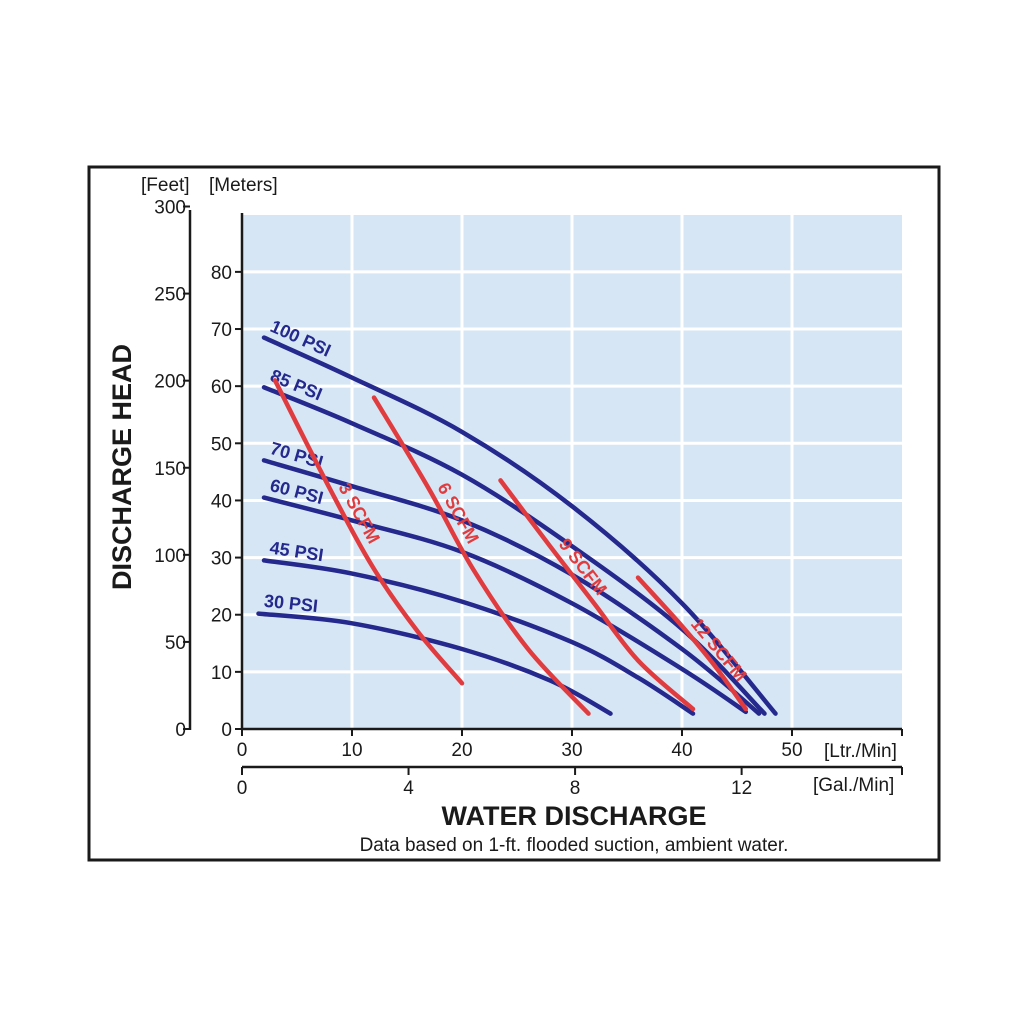  Describe the element at coordinates (180, 730) in the screenshot. I see `tick-label-feet: 0` at that location.